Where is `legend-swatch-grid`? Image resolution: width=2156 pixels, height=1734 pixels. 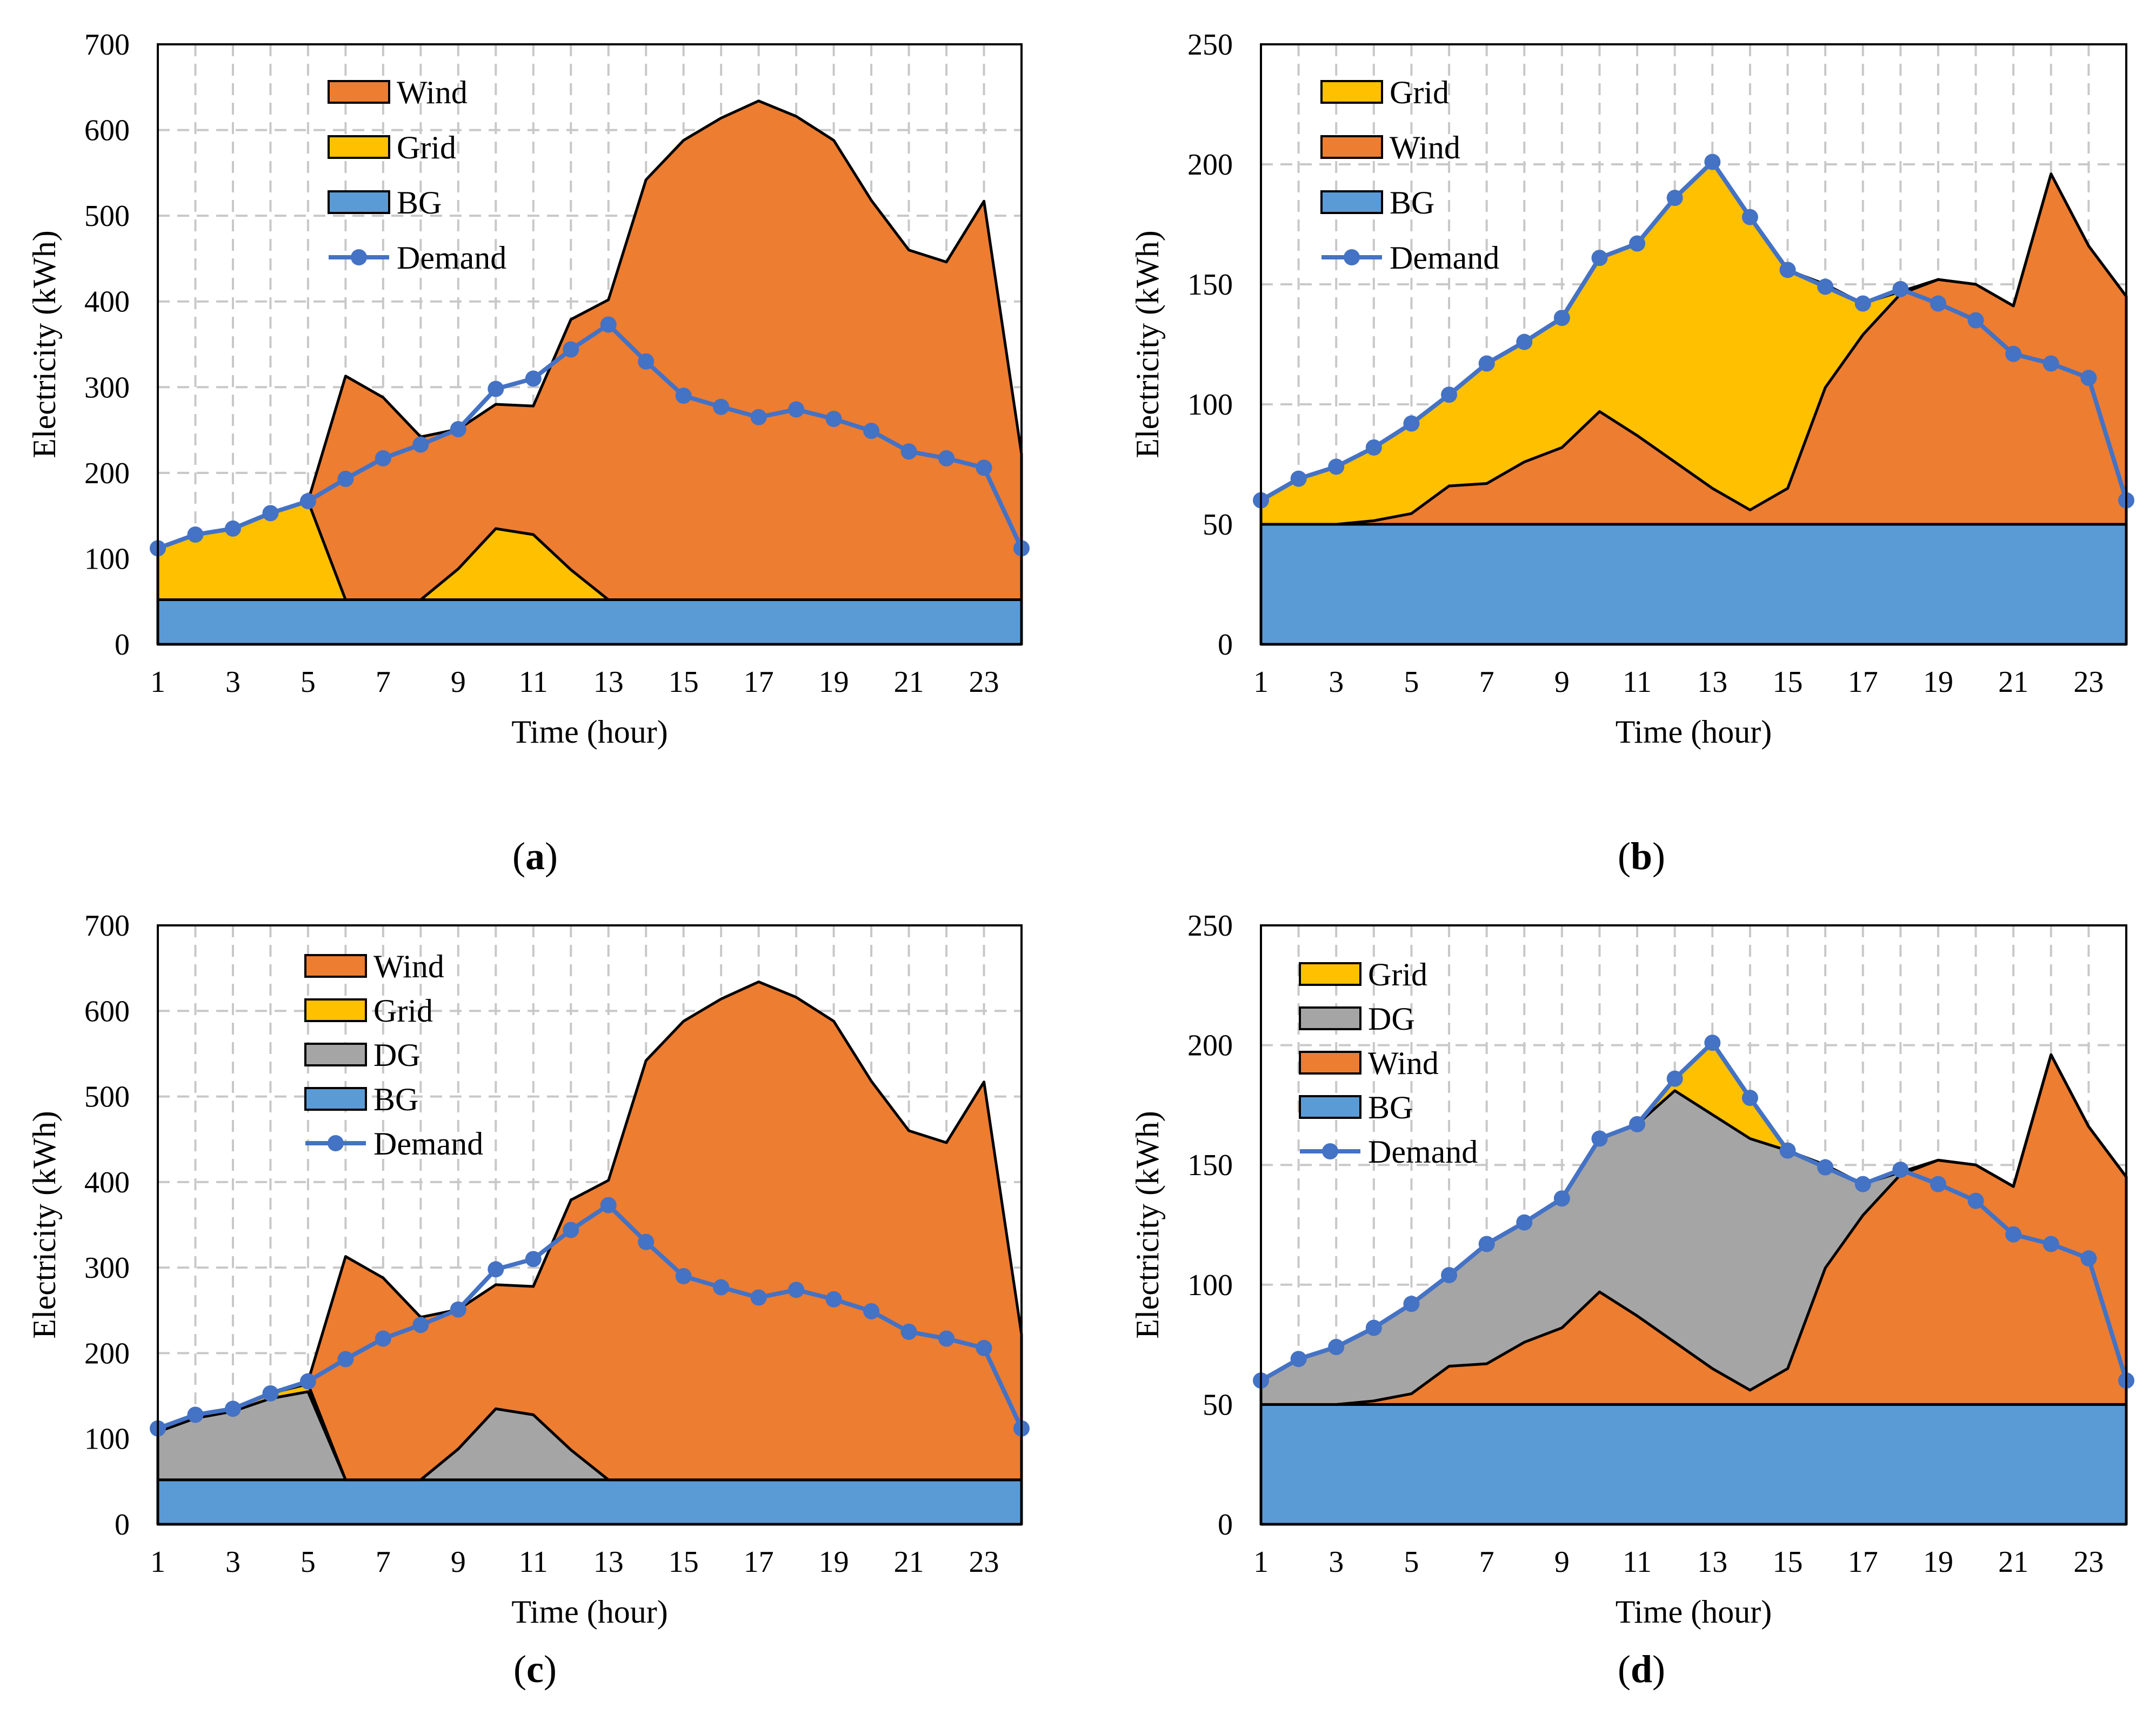
legend-swatch-grid is located at coordinates (1330, 974).